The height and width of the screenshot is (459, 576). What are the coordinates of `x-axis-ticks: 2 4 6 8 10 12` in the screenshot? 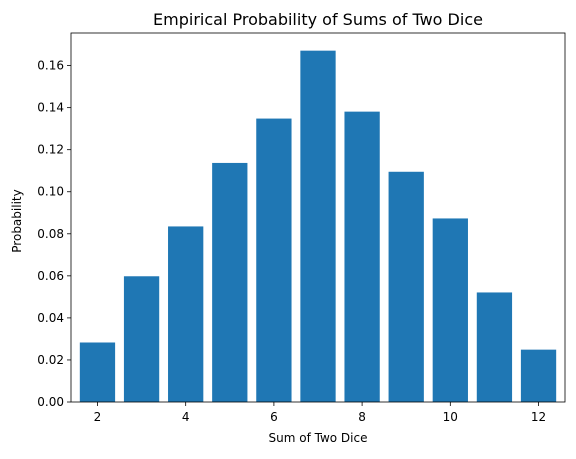 It's located at (320, 413).